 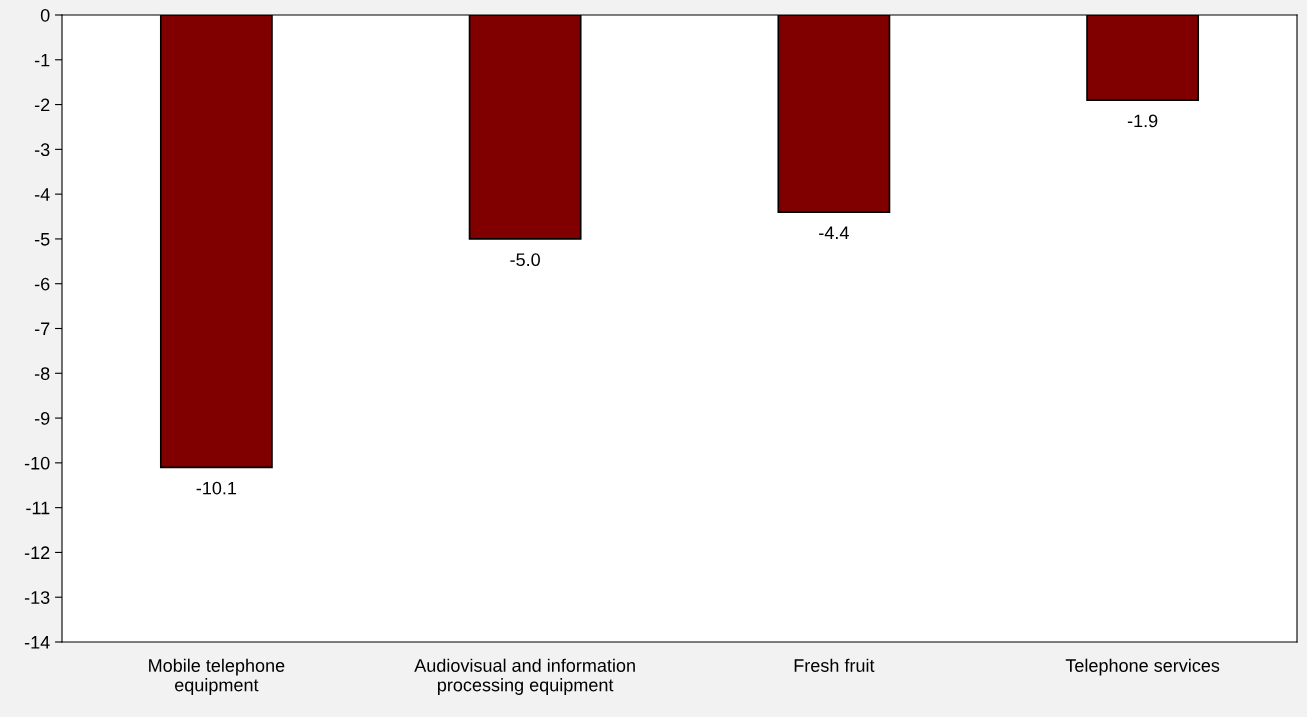 I want to click on y-tick-label: -12, so click(x=37, y=552).